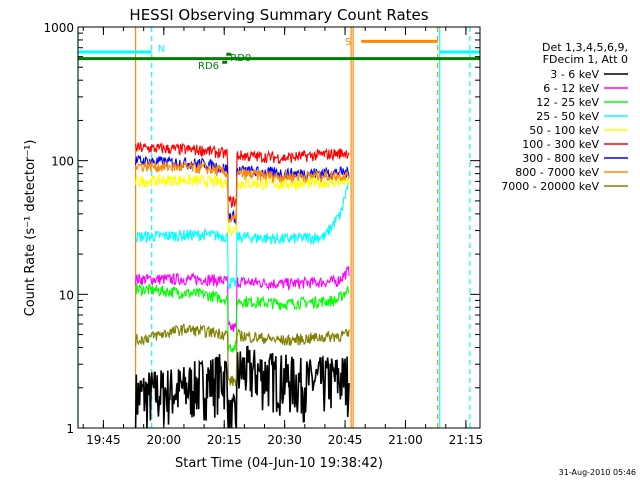 The height and width of the screenshot is (480, 640). I want to click on y-tick-label-2: 100, so click(62, 162).